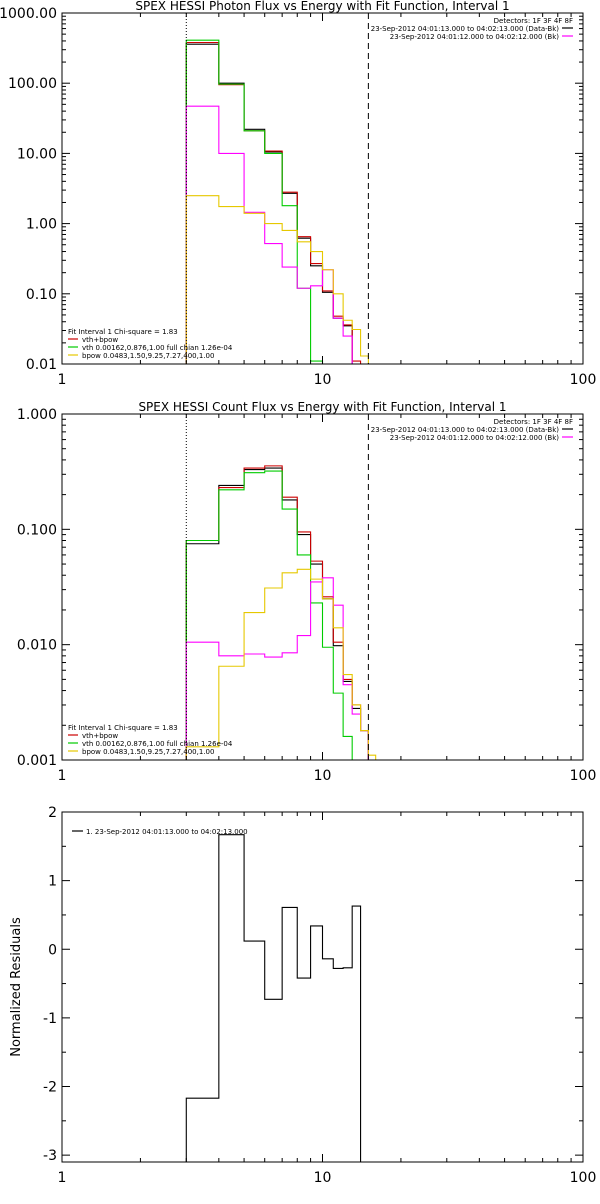 The image size is (600, 1204). What do you see at coordinates (583, 776) in the screenshot?
I see `count-flux-x-tick-label: 100` at bounding box center [583, 776].